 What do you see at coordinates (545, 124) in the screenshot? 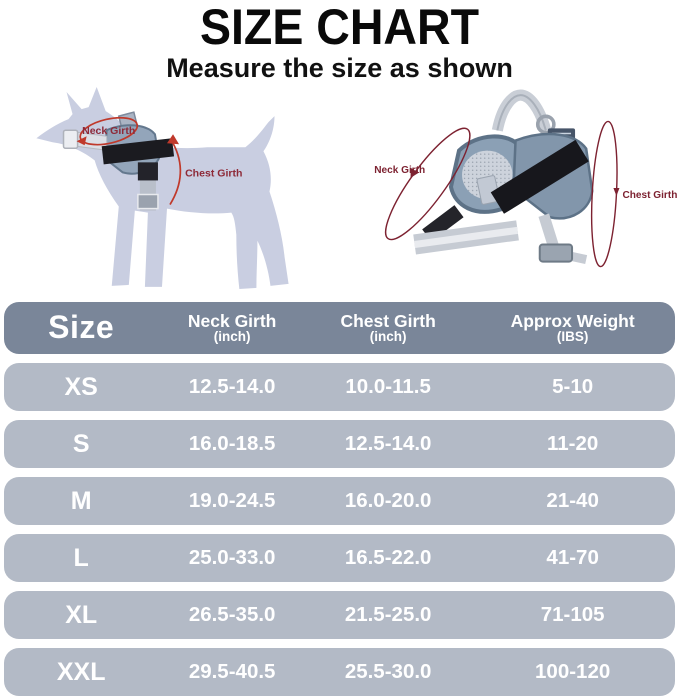
I see `d-ring-icon` at bounding box center [545, 124].